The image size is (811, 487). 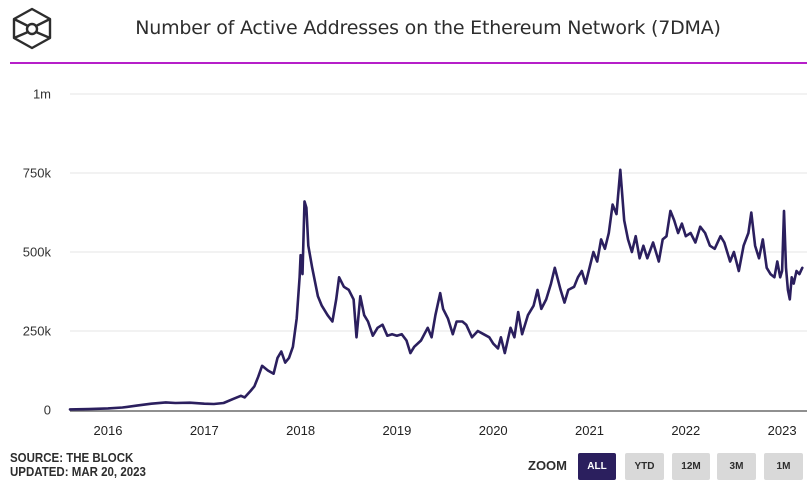 What do you see at coordinates (547, 465) in the screenshot?
I see `zoom-label: ZOOM` at bounding box center [547, 465].